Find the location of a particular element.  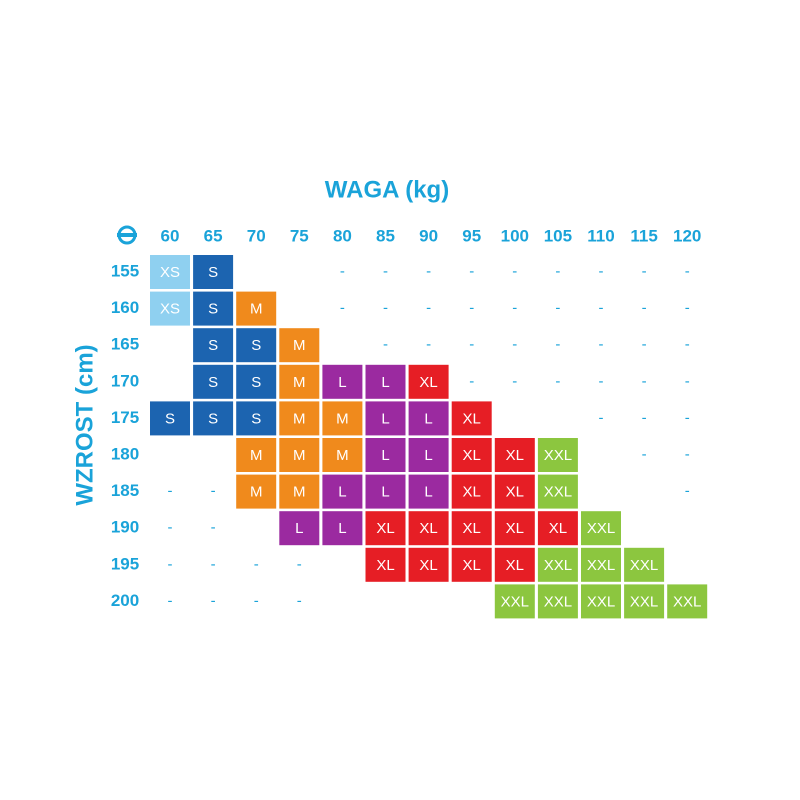

weight-label: 120 is located at coordinates (687, 235).